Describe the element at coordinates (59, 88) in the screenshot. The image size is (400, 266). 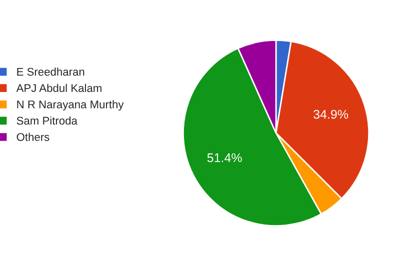
I see `legend-label: APJ Abdul Kalam` at that location.